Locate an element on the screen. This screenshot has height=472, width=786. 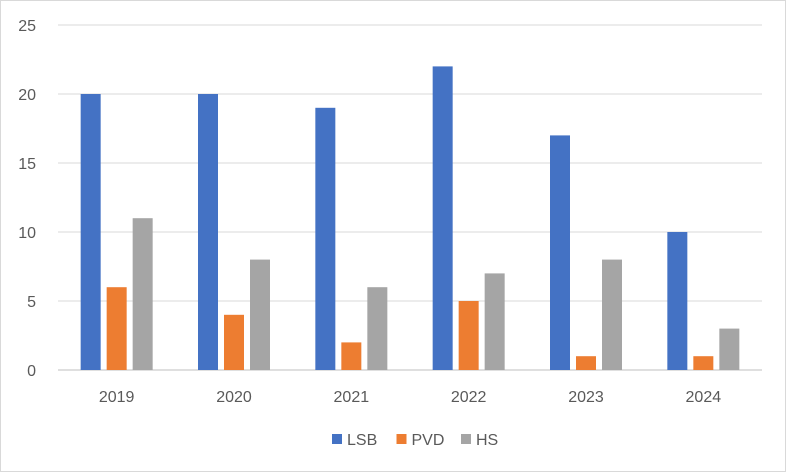
bar-pvd-2024 is located at coordinates (703, 363).